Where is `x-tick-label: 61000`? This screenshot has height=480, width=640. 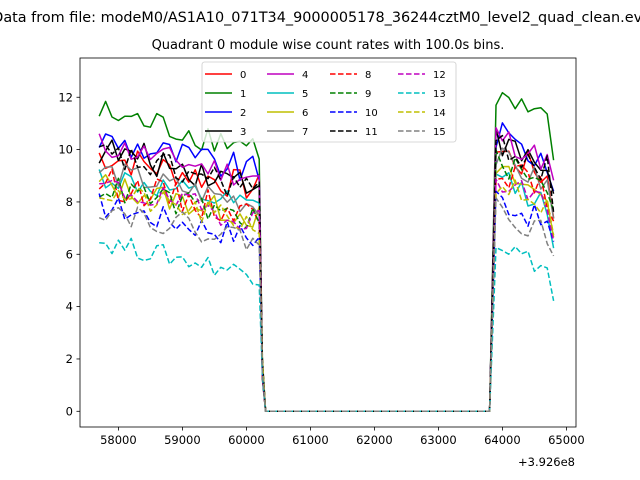 x-tick-label: 61000 is located at coordinates (310, 440).